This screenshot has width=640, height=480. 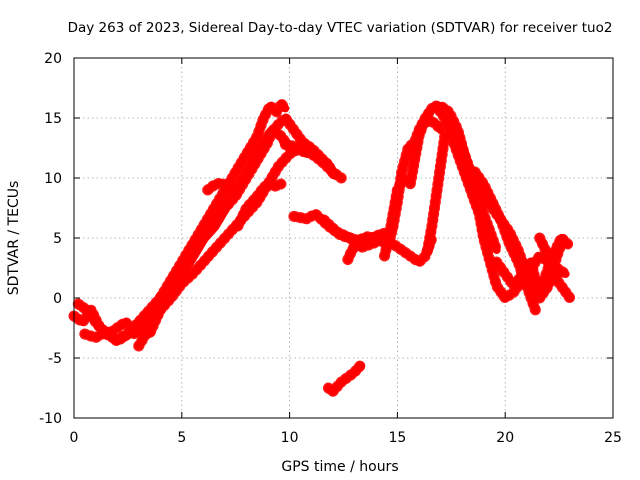 I want to click on y-tick-label: 0, so click(x=57, y=299).